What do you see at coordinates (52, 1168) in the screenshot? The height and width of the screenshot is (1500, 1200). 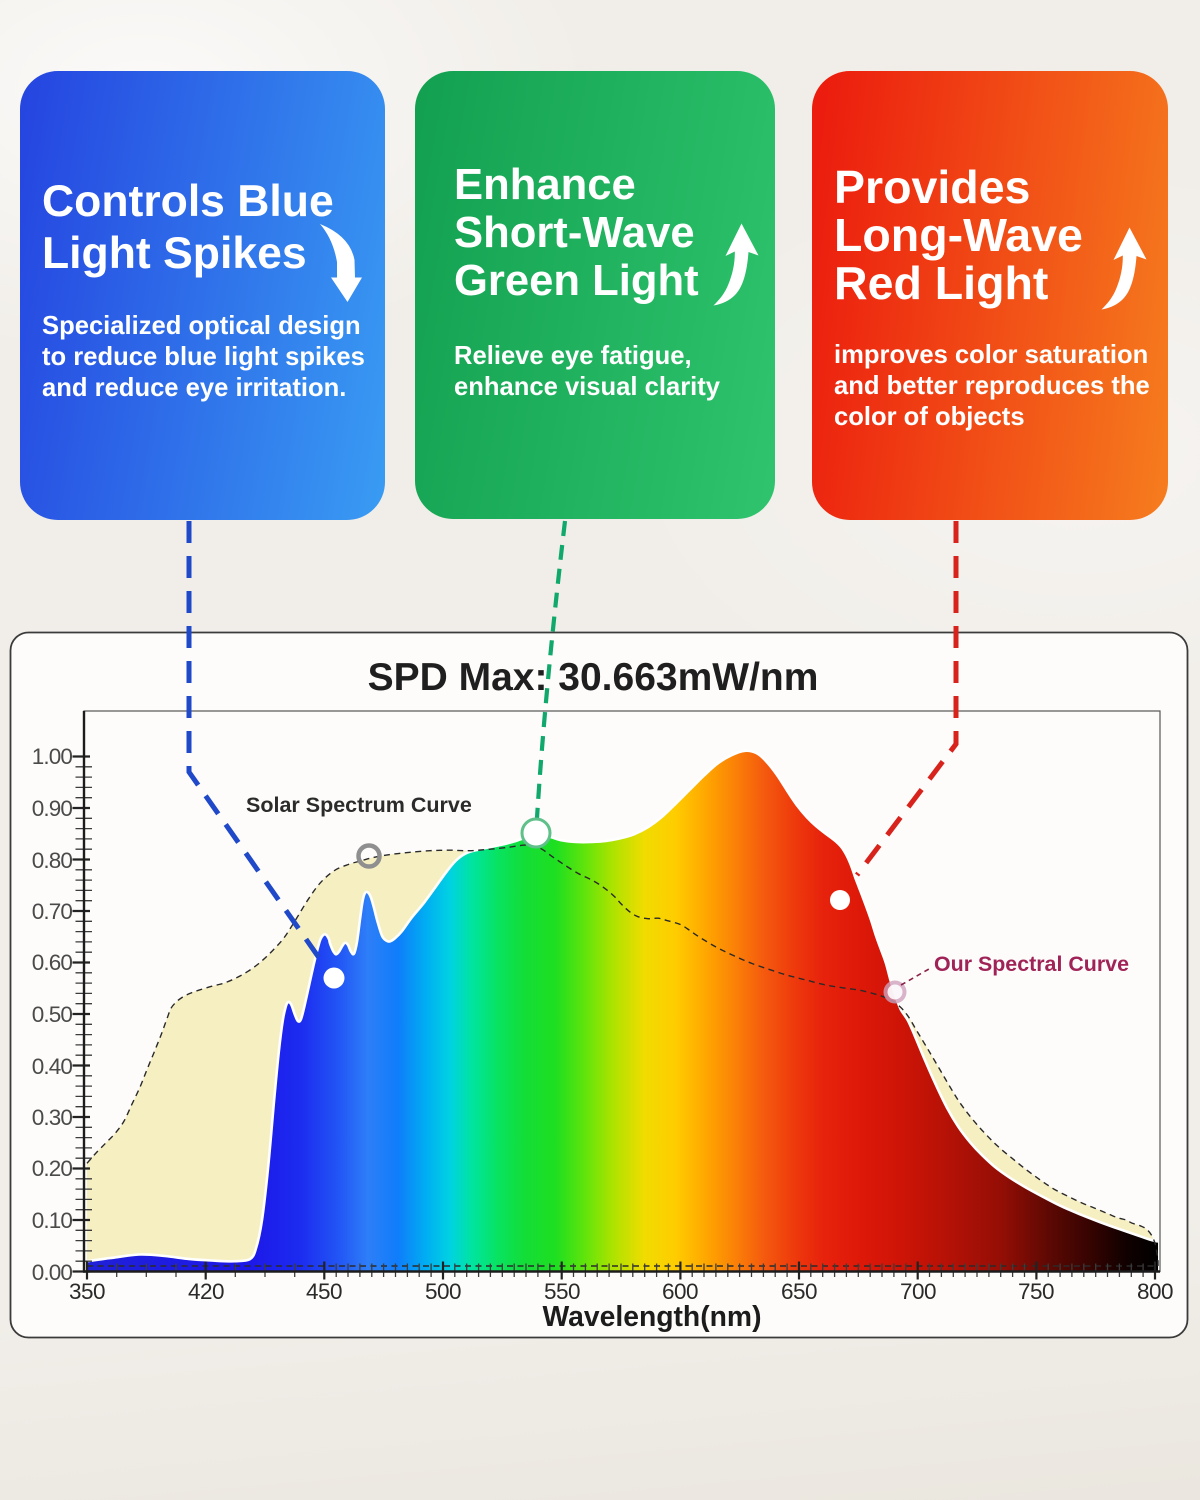 I see `svg-text: 0.20` at bounding box center [52, 1168].